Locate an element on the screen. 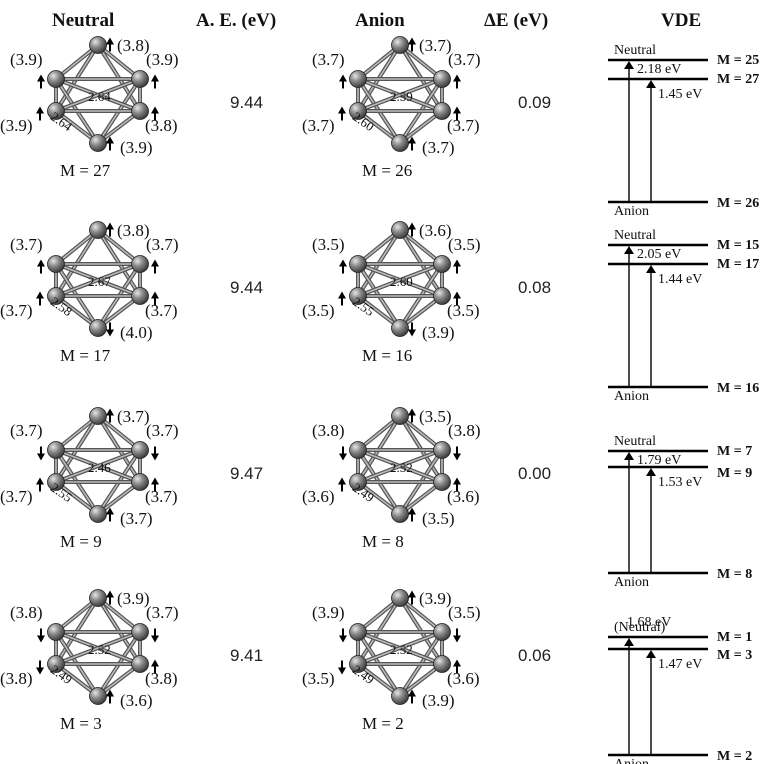 The height and width of the screenshot is (764, 779). delta-e-value: 0.08 is located at coordinates (534, 287).